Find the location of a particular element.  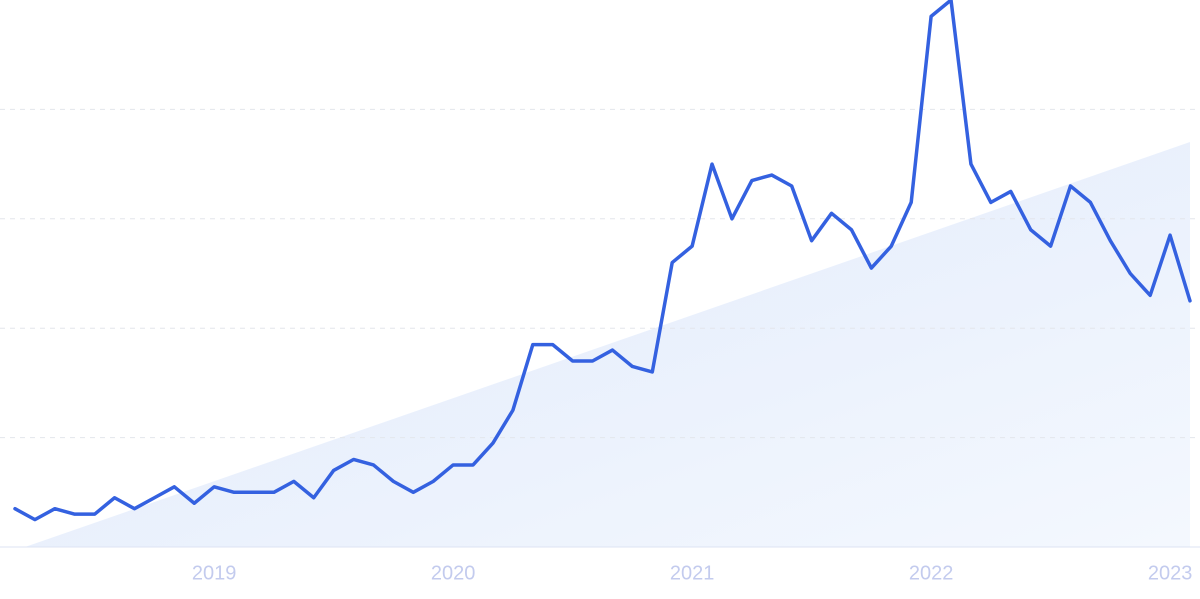

x-tick-label: 2021 is located at coordinates (692, 573).